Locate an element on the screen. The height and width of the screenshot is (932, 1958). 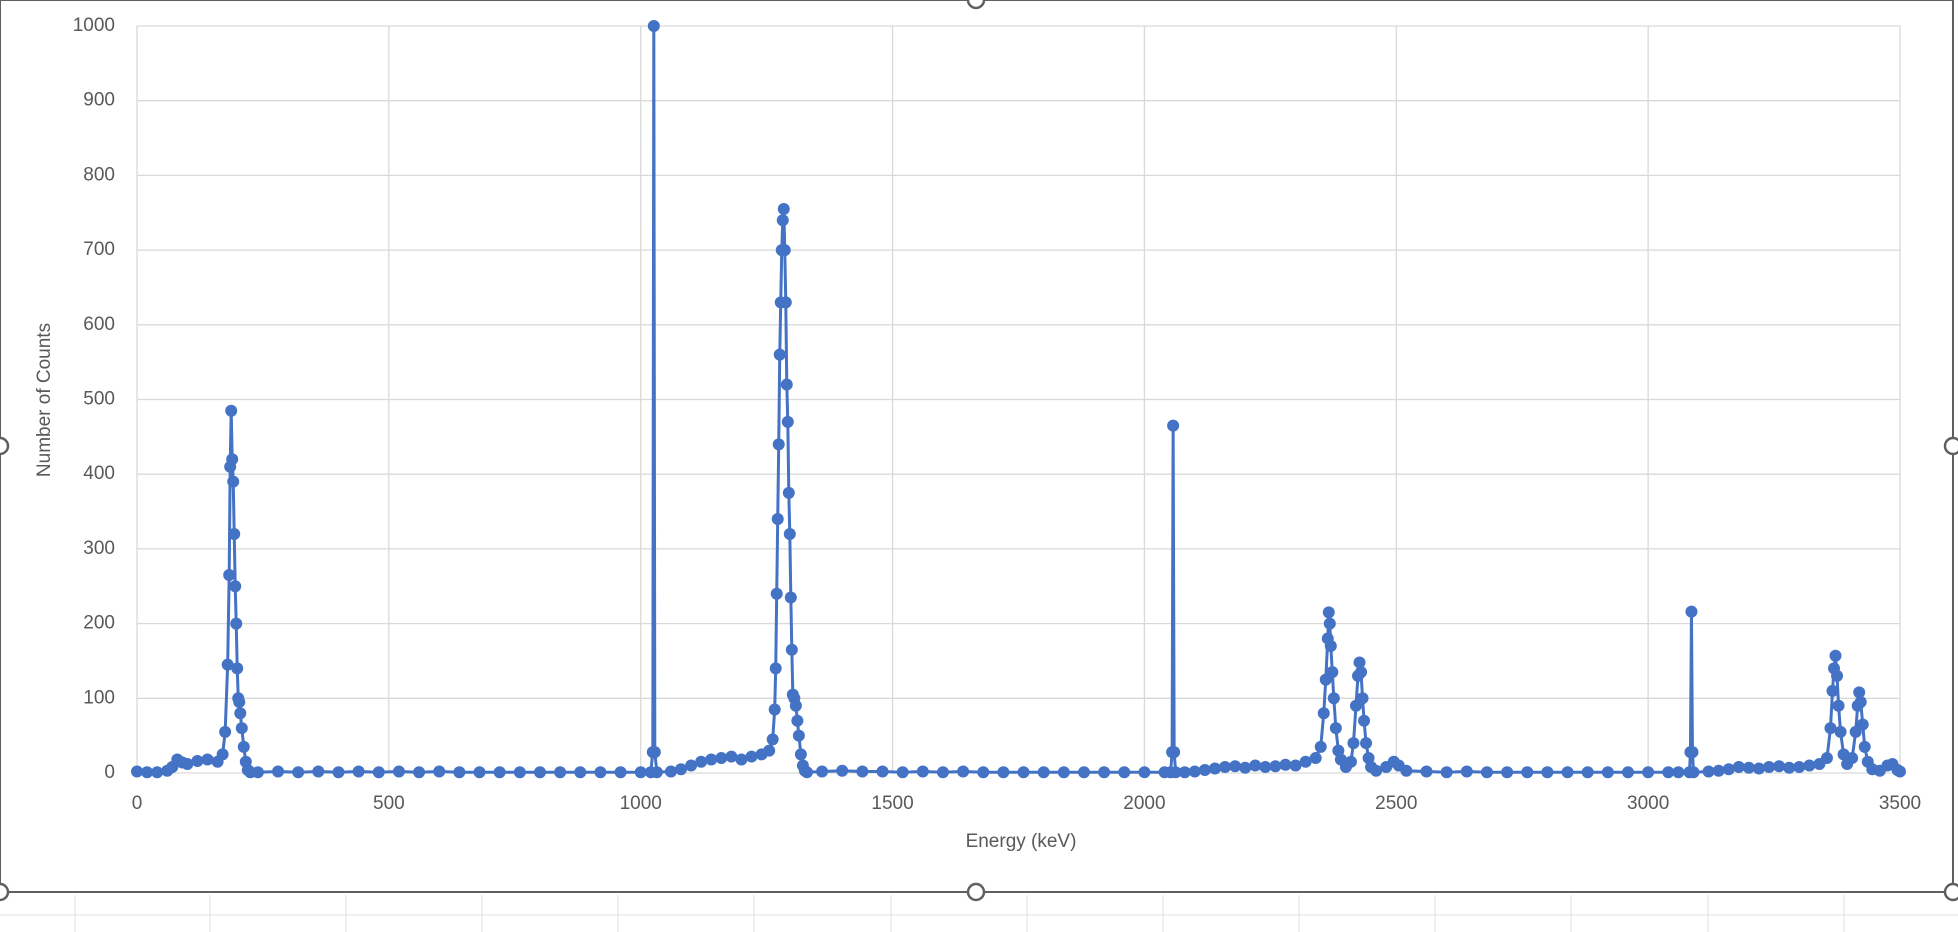
x-tick-label: 3500 is located at coordinates (1900, 803).